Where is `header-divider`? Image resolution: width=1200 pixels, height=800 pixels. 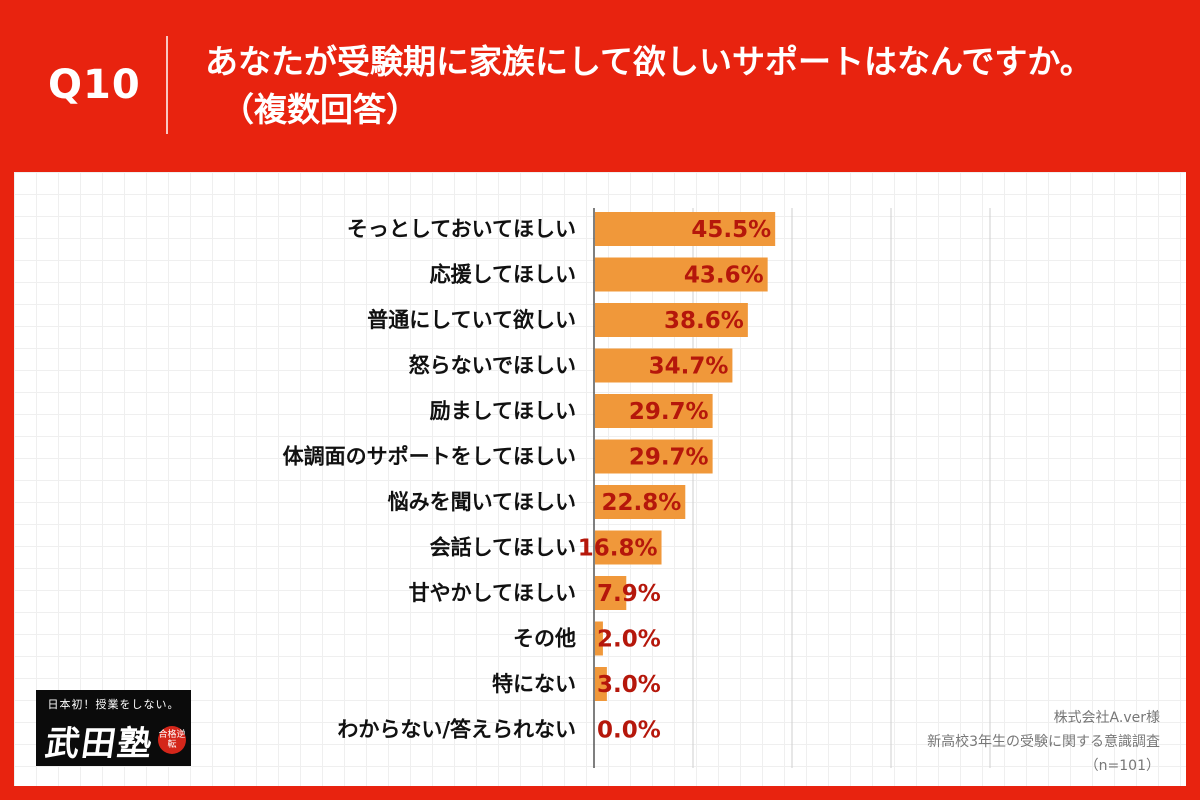 header-divider is located at coordinates (167, 85).